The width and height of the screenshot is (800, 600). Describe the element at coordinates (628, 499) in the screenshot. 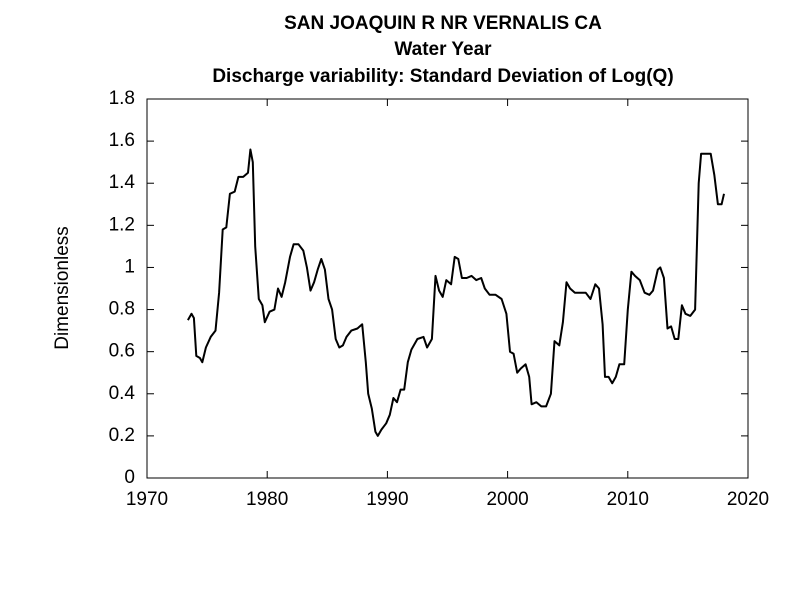

I see `x-tick-label: 2010` at that location.